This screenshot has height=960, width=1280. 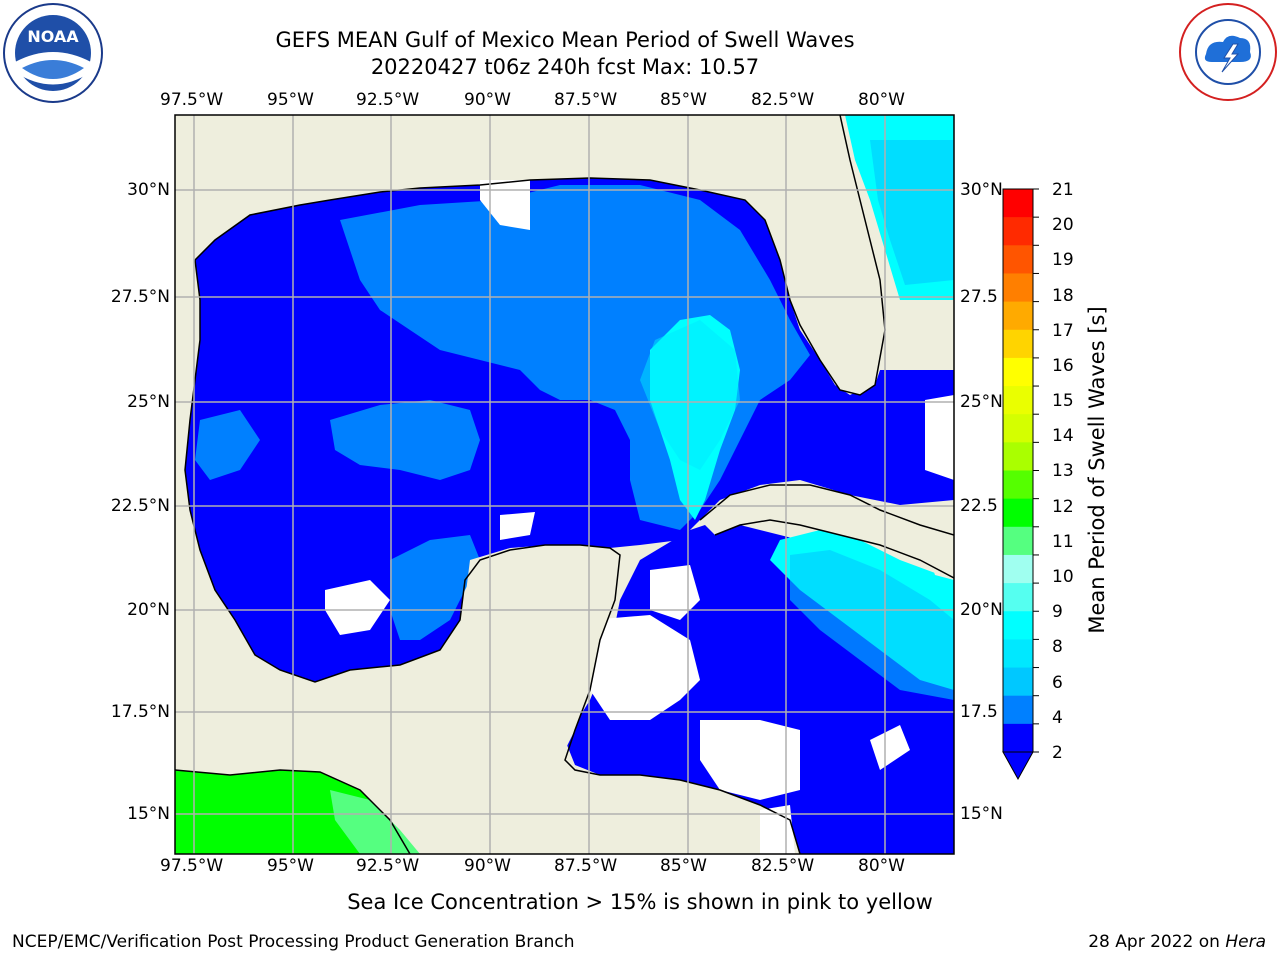 What do you see at coordinates (140, 712) in the screenshot?
I see `lat-label-left: 17.5°N` at bounding box center [140, 712].